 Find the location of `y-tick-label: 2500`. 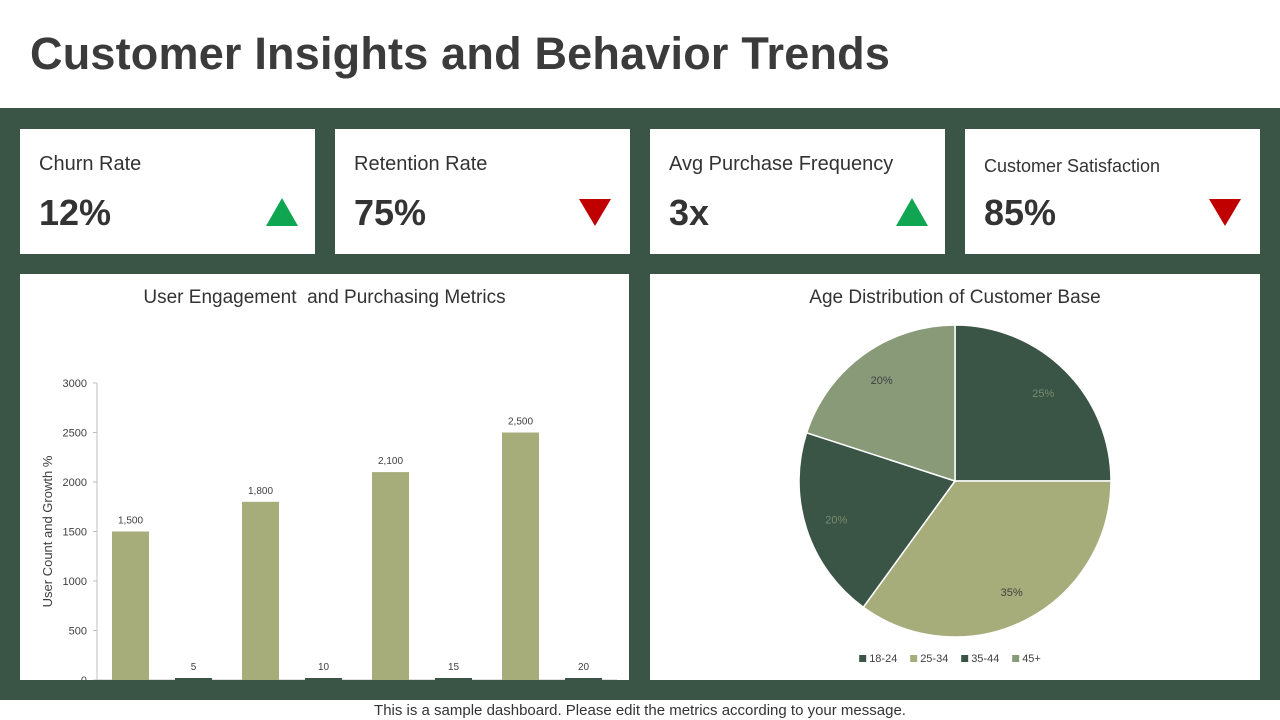

y-tick-label: 2500 is located at coordinates (75, 434).